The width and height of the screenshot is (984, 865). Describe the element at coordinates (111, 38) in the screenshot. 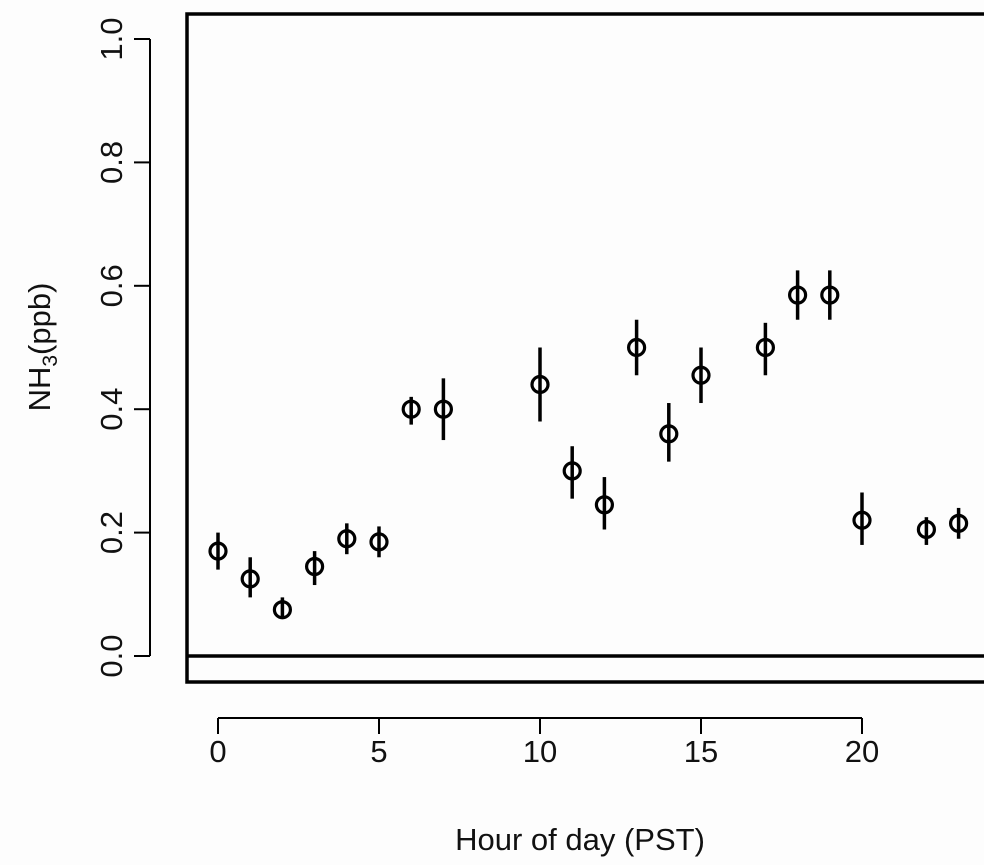

I see `y-tick-label: 1.0` at that location.